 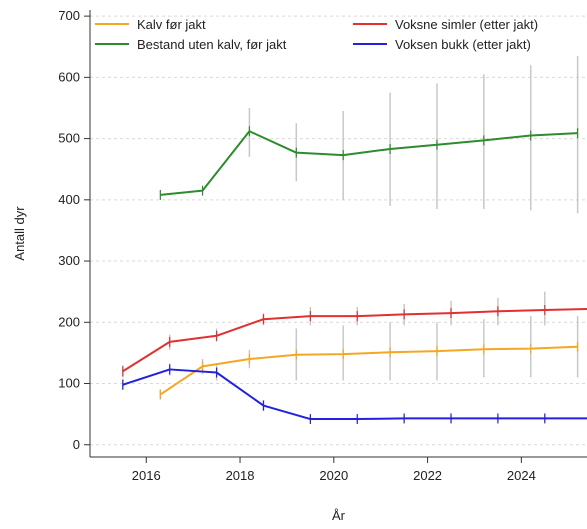 What do you see at coordinates (69, 321) in the screenshot?
I see `y-tick-label: 200` at bounding box center [69, 321].